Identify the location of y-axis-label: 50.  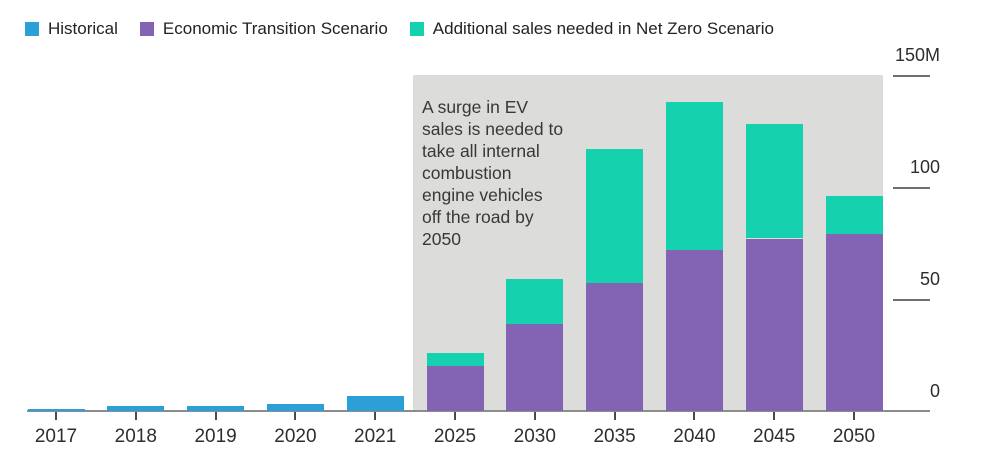
(929, 279).